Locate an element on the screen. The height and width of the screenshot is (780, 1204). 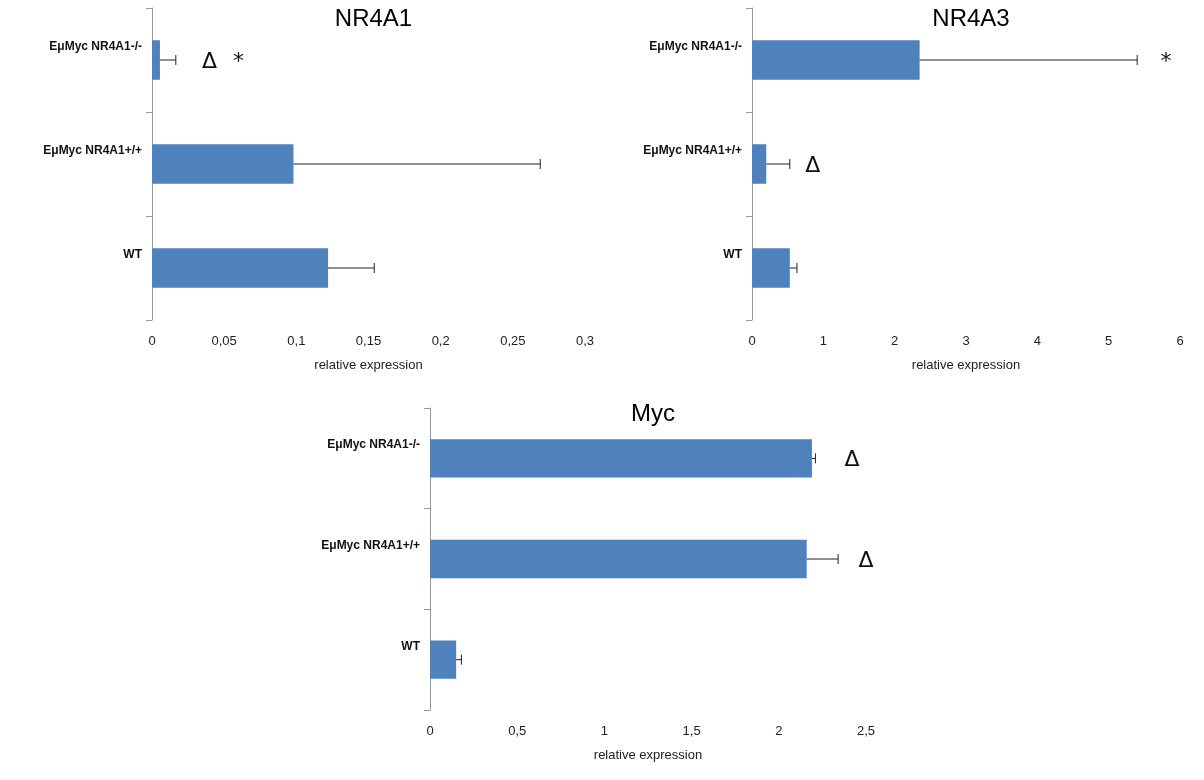
x-tick-label: 4 is located at coordinates (1037, 340).